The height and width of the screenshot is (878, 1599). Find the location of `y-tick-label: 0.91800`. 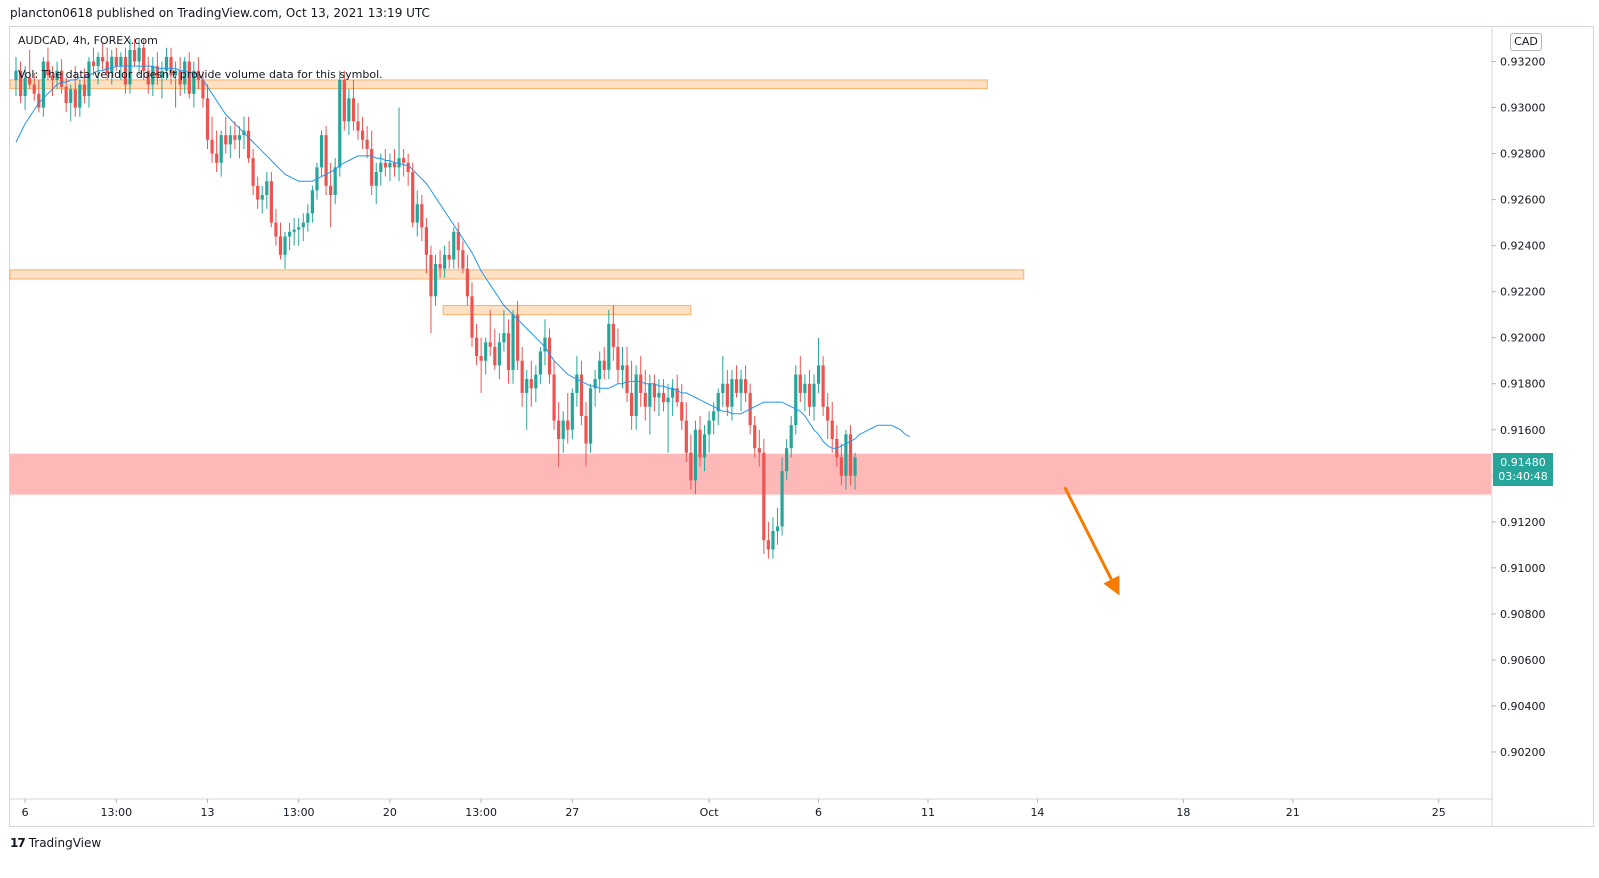

y-tick-label: 0.91800 is located at coordinates (1523, 384).